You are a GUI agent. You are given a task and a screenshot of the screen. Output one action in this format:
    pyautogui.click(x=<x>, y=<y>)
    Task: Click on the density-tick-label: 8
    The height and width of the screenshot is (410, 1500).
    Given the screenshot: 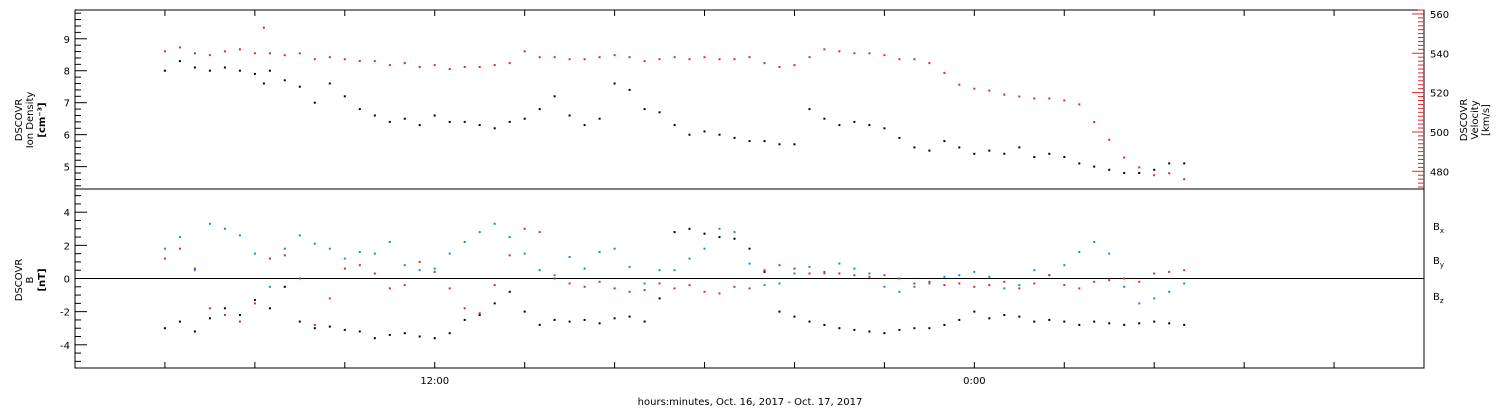 What is the action you would take?
    pyautogui.click(x=67, y=72)
    